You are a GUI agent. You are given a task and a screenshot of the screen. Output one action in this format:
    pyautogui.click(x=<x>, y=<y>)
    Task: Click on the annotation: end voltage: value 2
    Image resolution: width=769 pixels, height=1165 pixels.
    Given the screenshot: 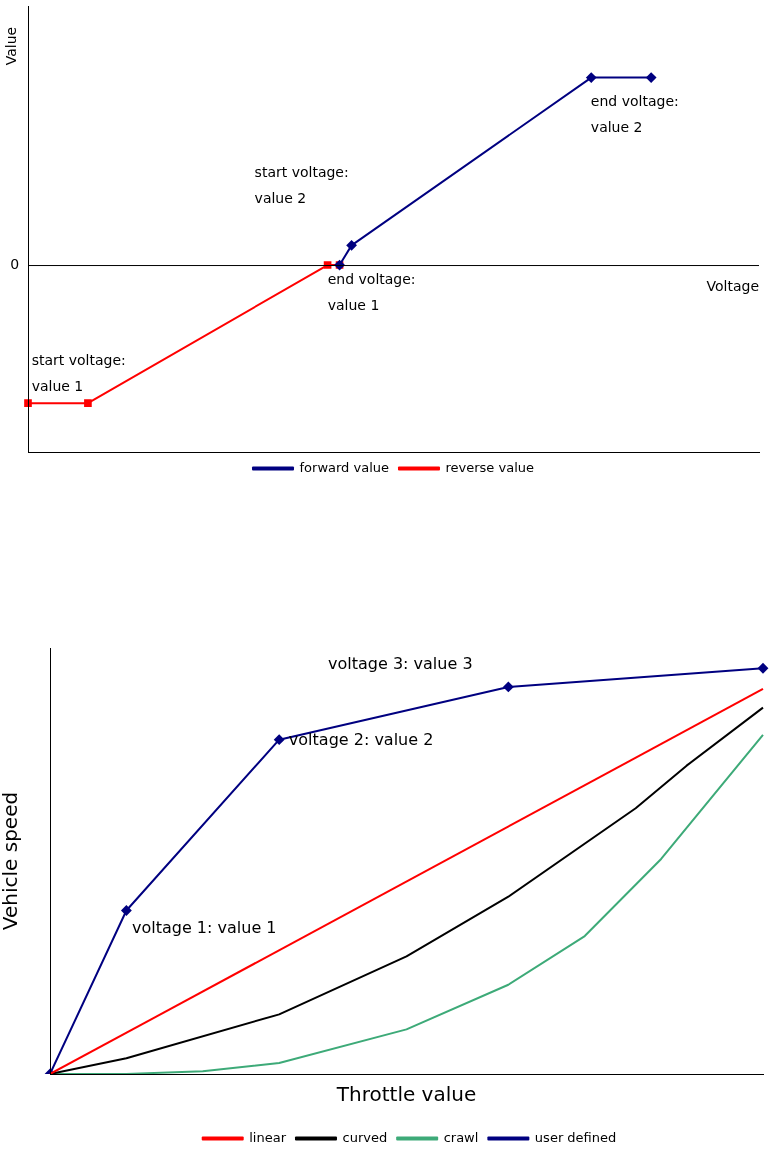 What is the action you would take?
    pyautogui.click(x=634, y=113)
    